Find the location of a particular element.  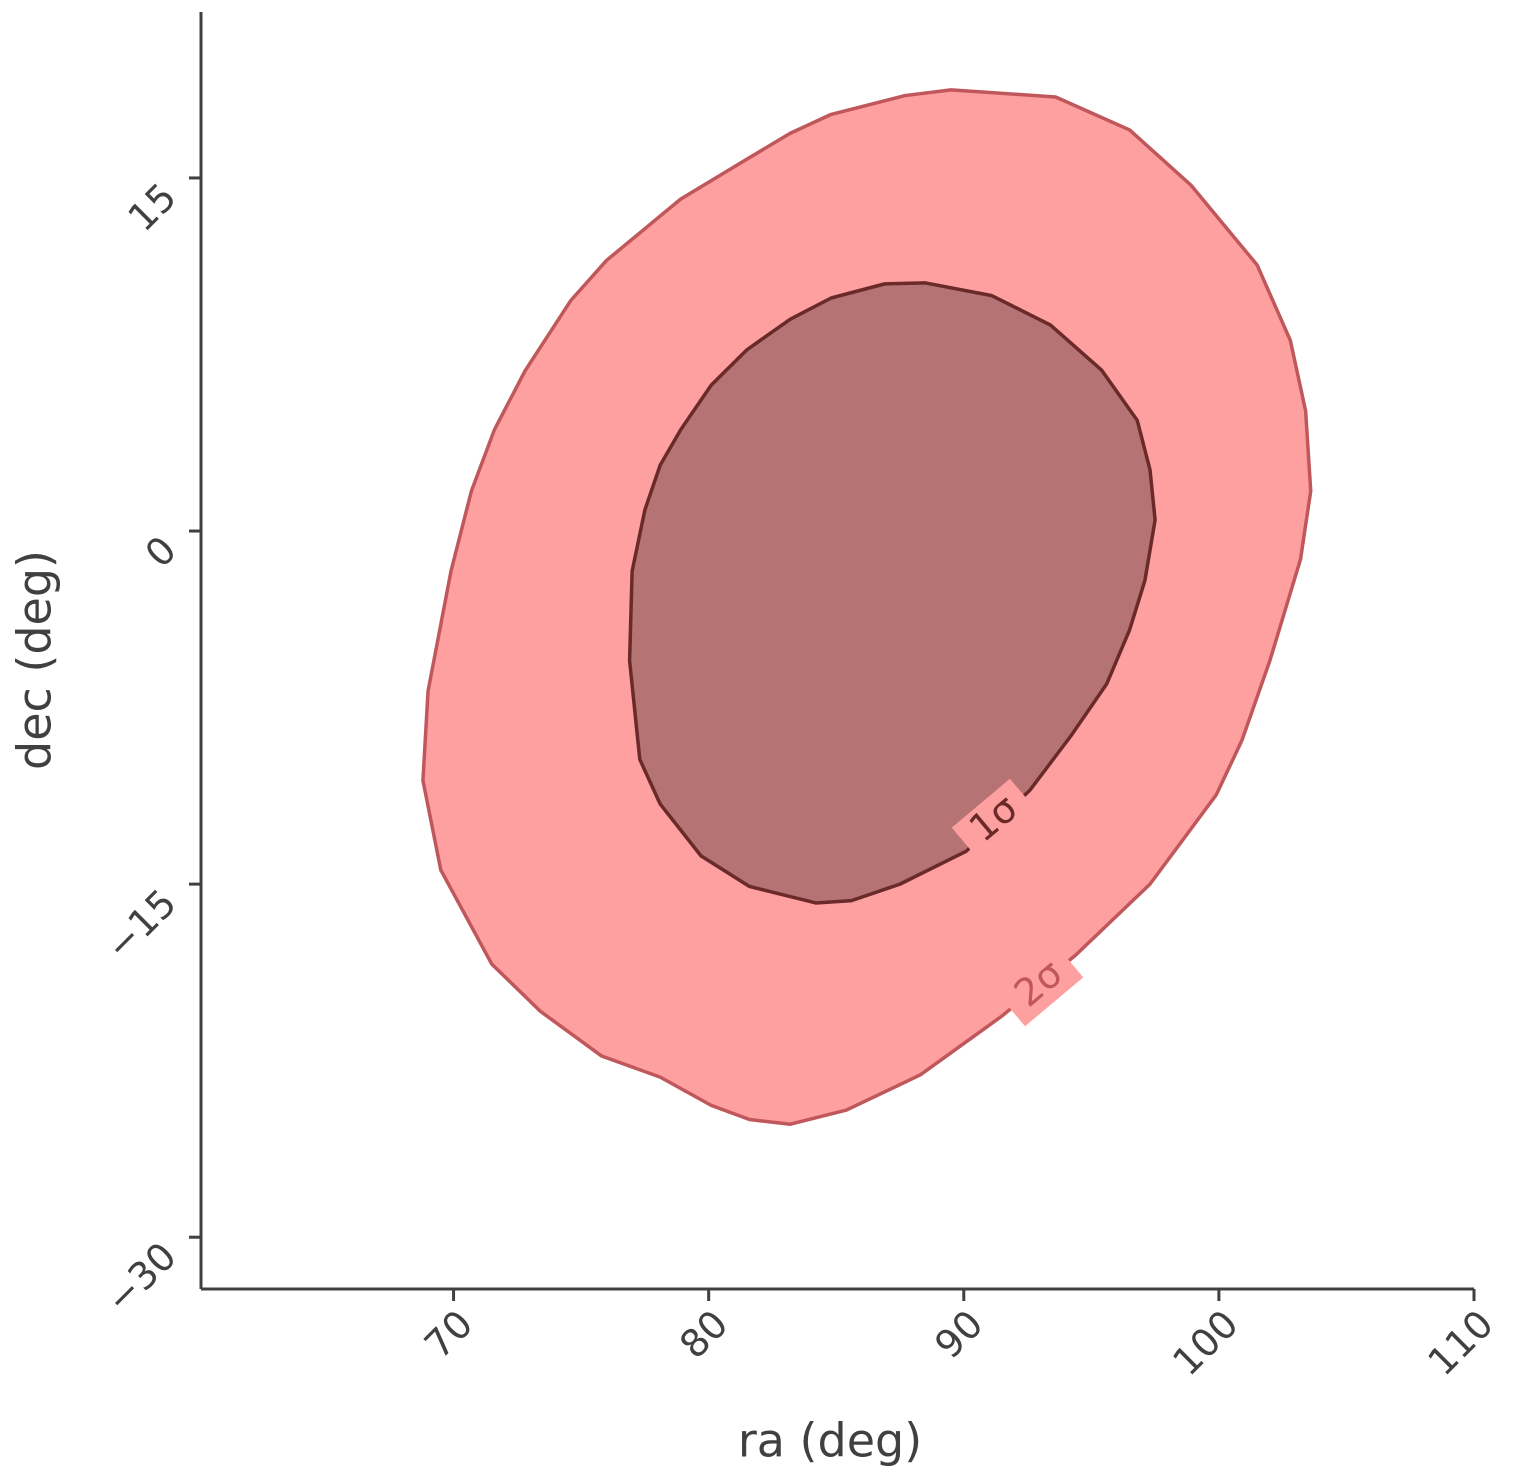

x-tick-label: 90 is located at coordinates (958, 1334).